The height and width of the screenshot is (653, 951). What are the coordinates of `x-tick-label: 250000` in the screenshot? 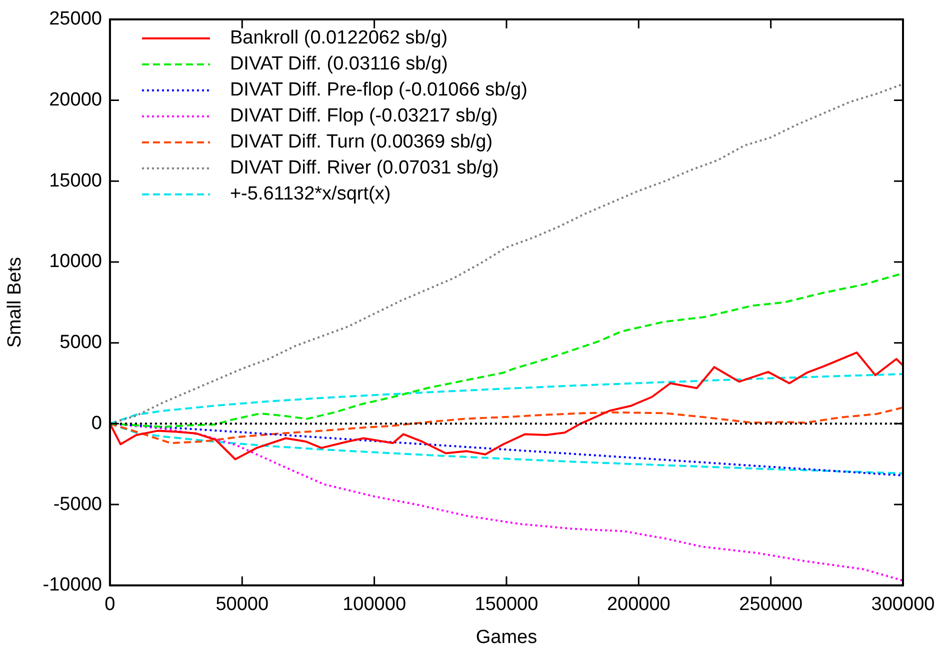 It's located at (771, 605).